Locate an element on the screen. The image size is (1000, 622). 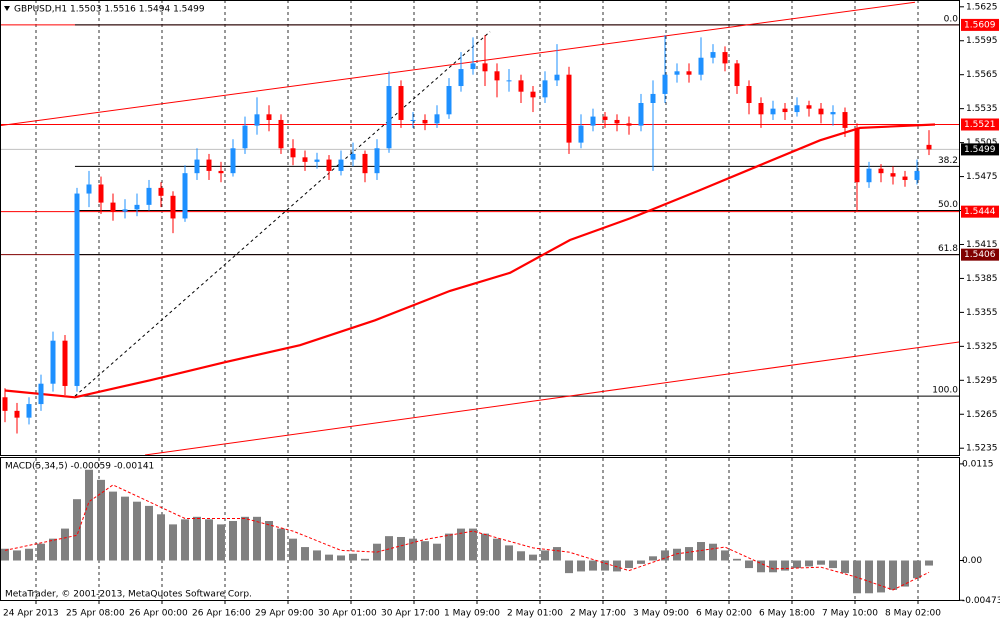
current-price-box is located at coordinates (980, 149).